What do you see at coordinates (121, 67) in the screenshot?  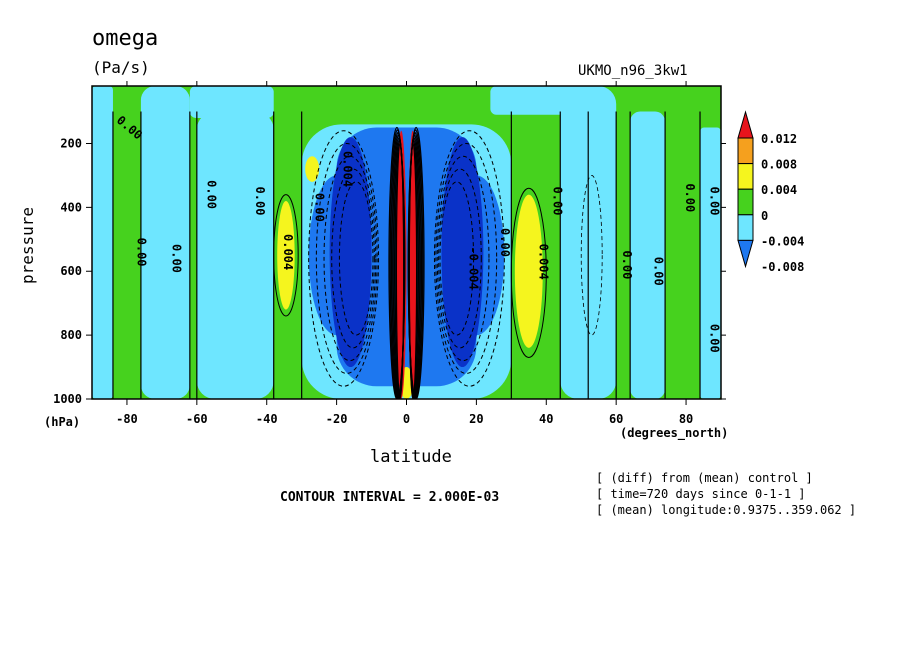 I see `chart-units: (Pa/s)` at bounding box center [121, 67].